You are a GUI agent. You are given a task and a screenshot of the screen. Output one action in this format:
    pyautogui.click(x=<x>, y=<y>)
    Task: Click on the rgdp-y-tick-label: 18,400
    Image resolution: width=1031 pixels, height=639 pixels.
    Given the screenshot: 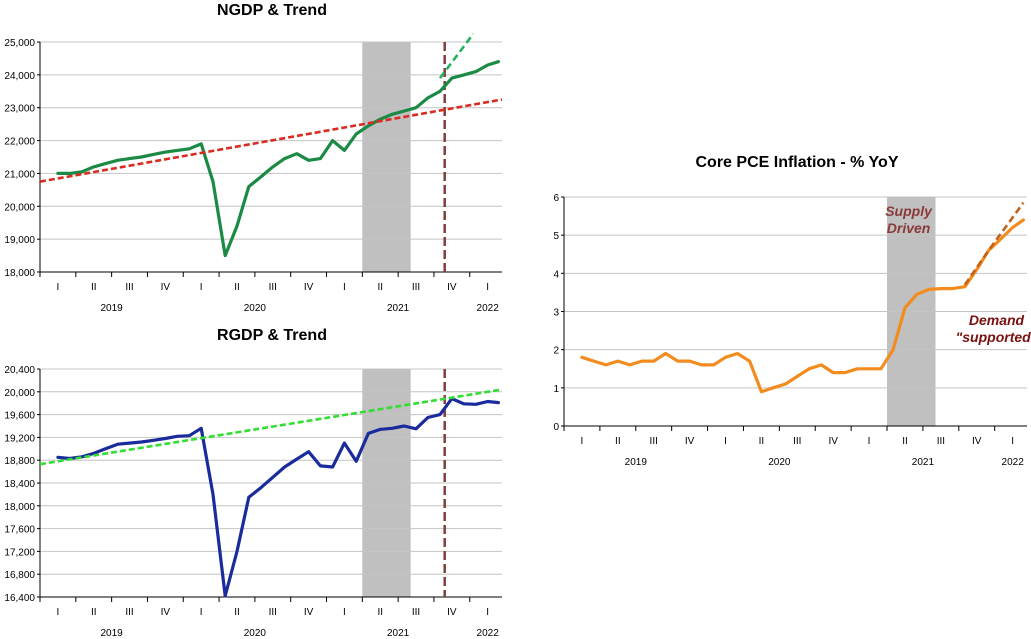 What is the action you would take?
    pyautogui.click(x=19, y=484)
    